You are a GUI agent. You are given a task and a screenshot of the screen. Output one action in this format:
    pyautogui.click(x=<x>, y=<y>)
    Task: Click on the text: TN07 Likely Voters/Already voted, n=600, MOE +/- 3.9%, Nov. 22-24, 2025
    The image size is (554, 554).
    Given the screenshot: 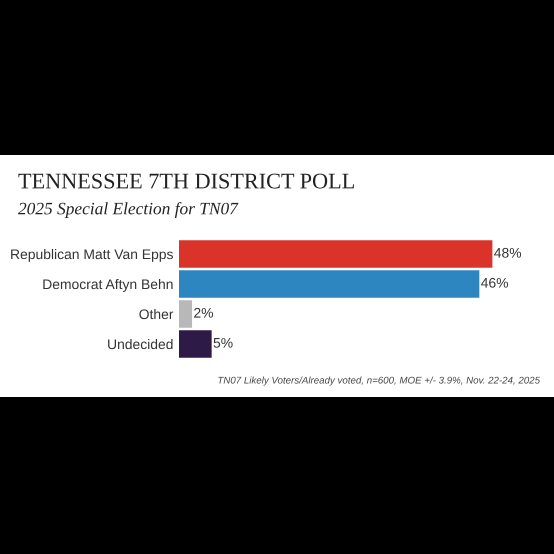 What is the action you would take?
    pyautogui.click(x=379, y=381)
    